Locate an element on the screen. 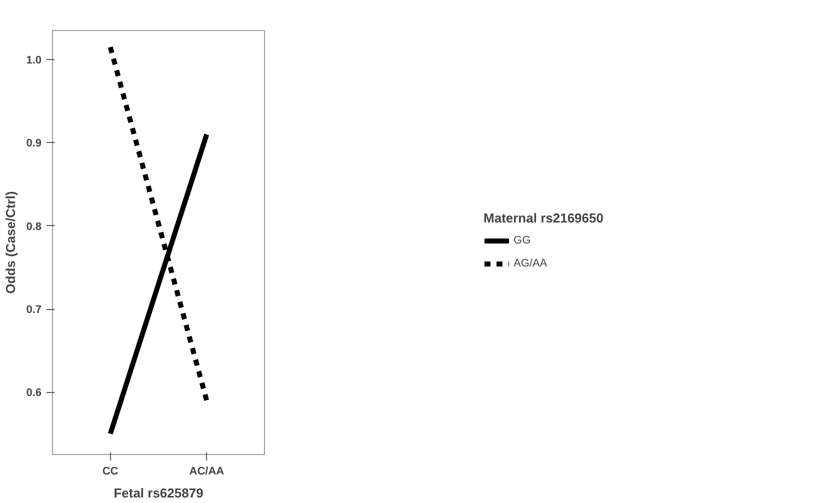  y-tick-label: 1.0 is located at coordinates (34, 60).